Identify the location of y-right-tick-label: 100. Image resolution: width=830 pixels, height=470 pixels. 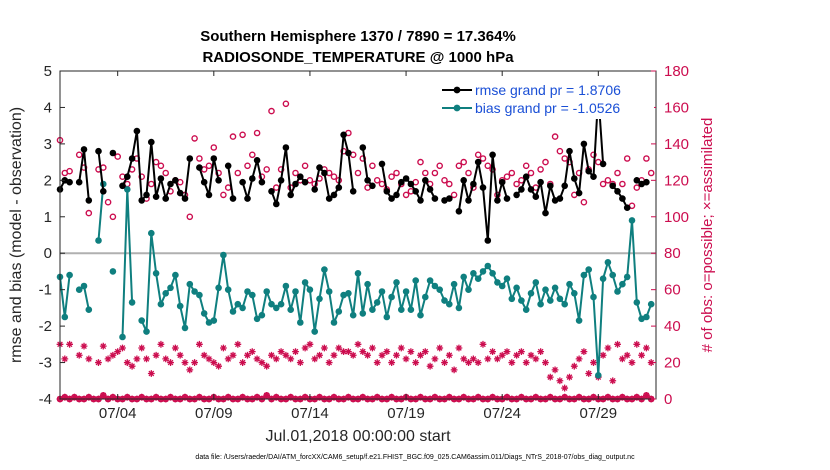
(676, 217).